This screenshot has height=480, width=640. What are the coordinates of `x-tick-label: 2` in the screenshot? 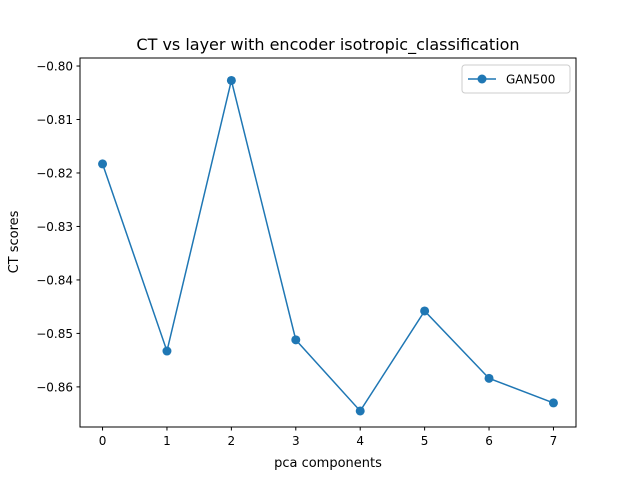 It's located at (232, 441).